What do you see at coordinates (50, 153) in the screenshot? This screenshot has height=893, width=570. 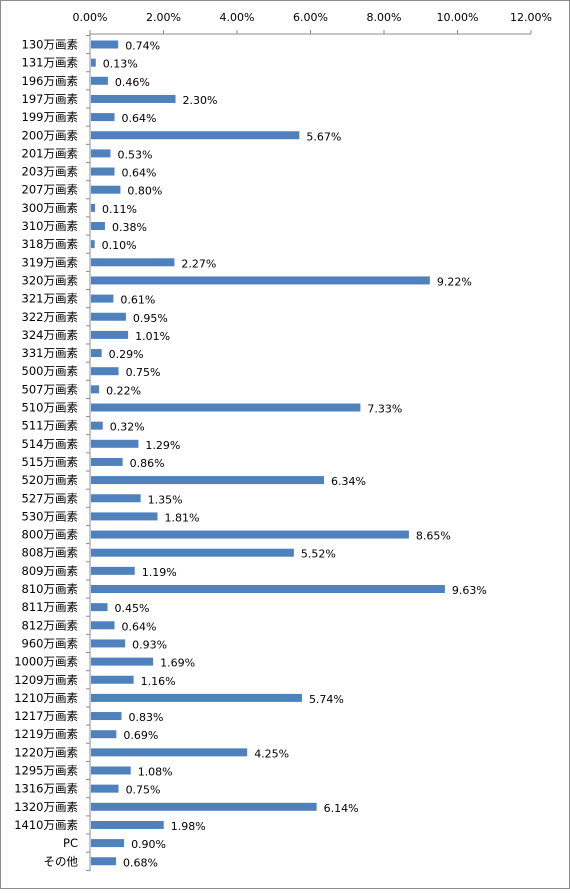 I see `category-label: 201万画素` at bounding box center [50, 153].